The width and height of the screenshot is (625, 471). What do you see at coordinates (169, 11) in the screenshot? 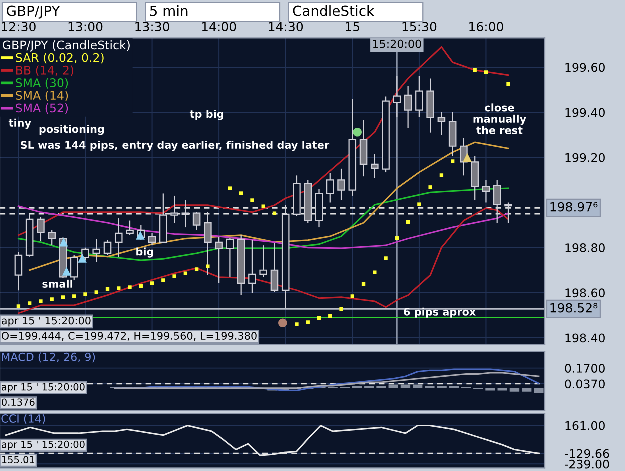
I see `text: 5 min` at bounding box center [169, 11].